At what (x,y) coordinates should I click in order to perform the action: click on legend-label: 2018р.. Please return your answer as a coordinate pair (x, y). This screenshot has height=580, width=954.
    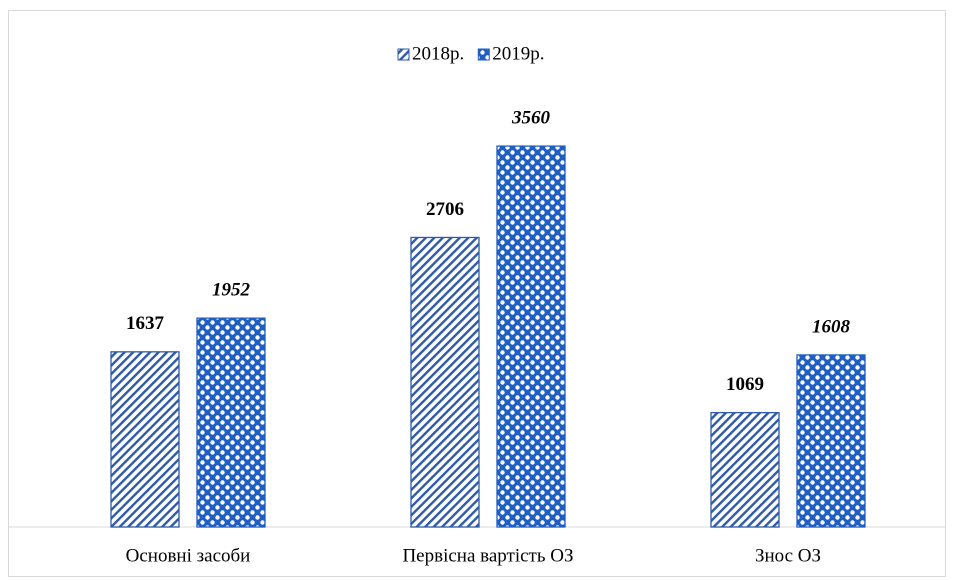
    Looking at the image, I should click on (438, 53).